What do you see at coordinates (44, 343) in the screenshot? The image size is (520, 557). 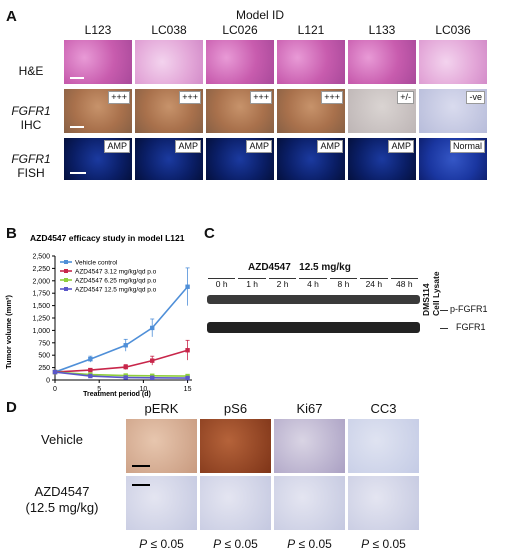 I see `y-tick-label: 750` at bounding box center [44, 343].